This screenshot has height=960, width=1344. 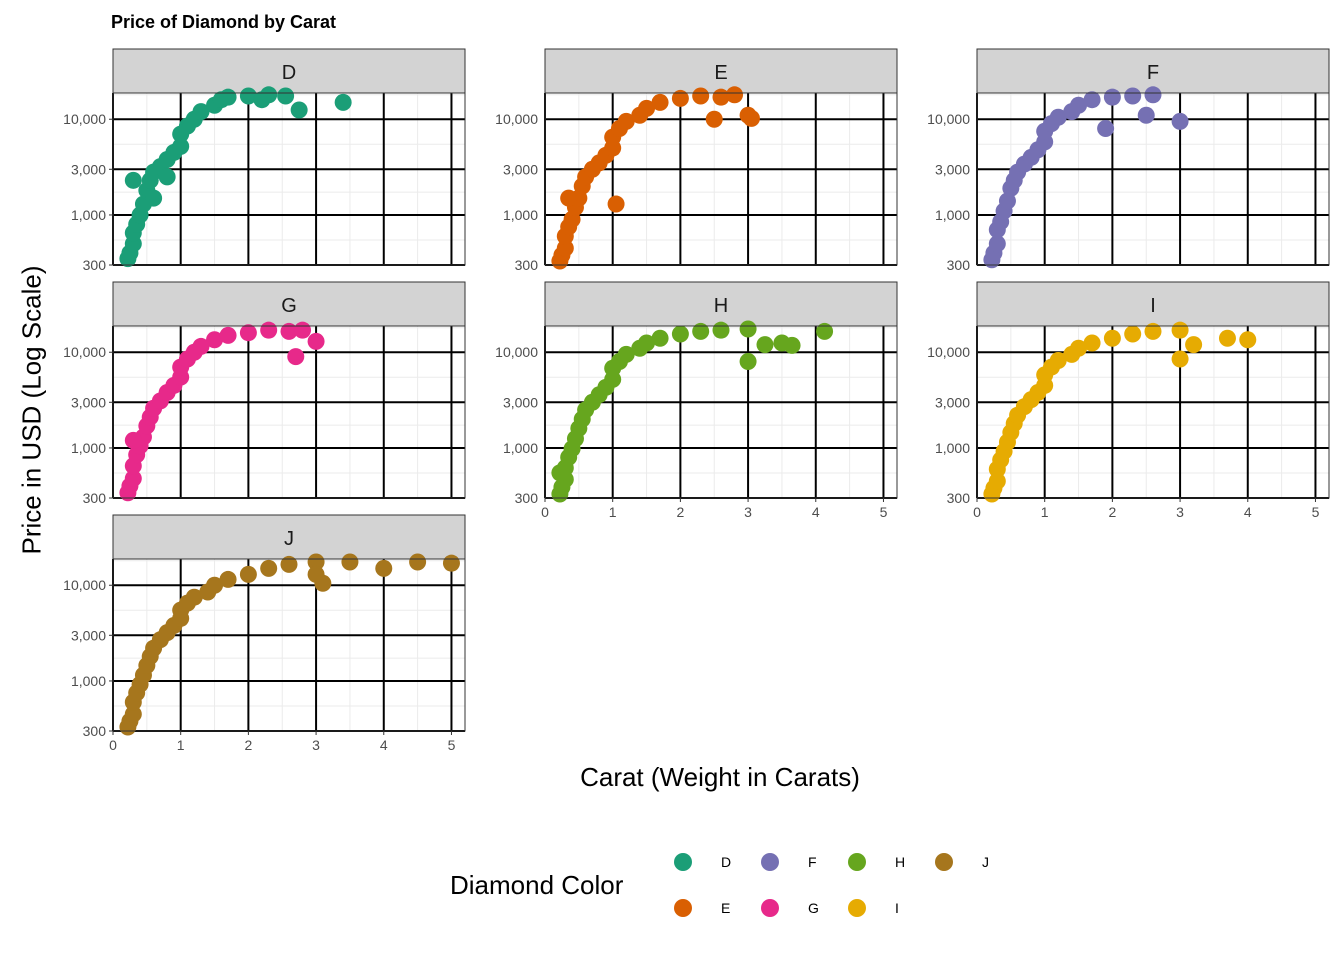 I want to click on facet-strip-H, so click(x=721, y=304).